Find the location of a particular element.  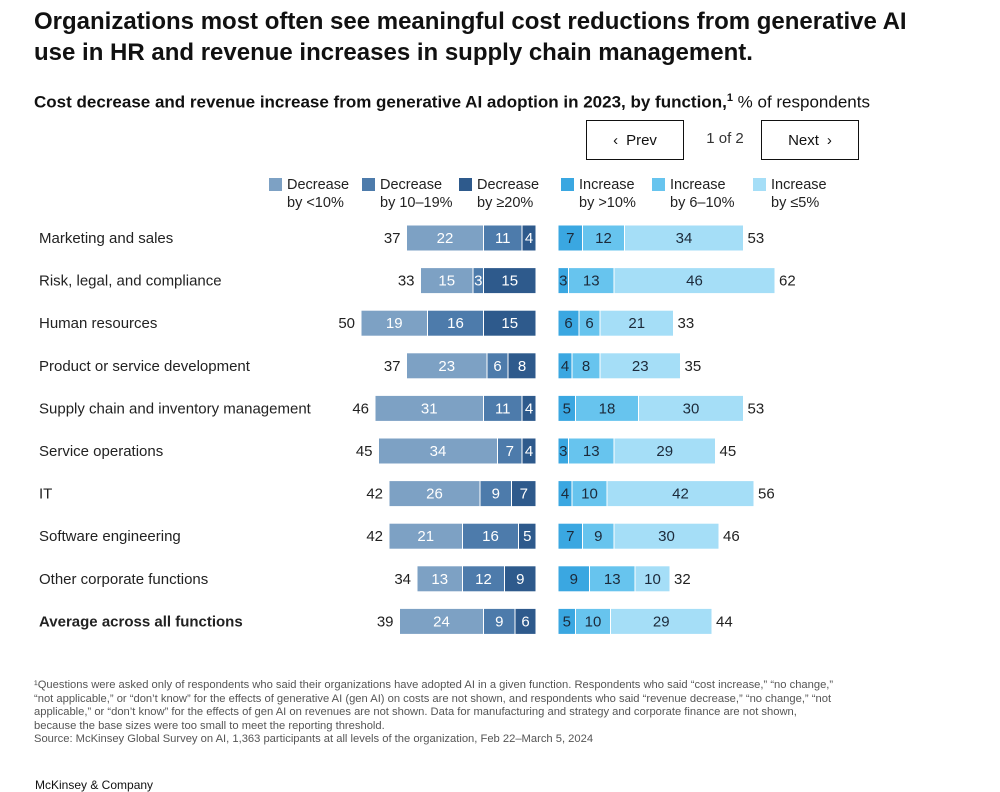

bar-value-label: 15 is located at coordinates (509, 281).